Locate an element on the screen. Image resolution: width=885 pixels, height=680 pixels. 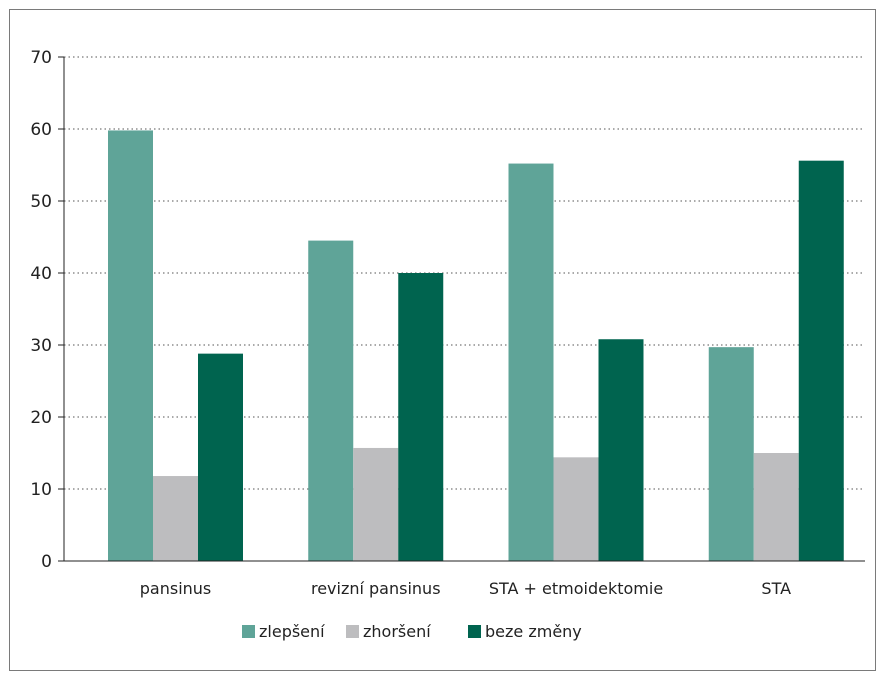
y-tick-label-50: 50 is located at coordinates (41, 202).